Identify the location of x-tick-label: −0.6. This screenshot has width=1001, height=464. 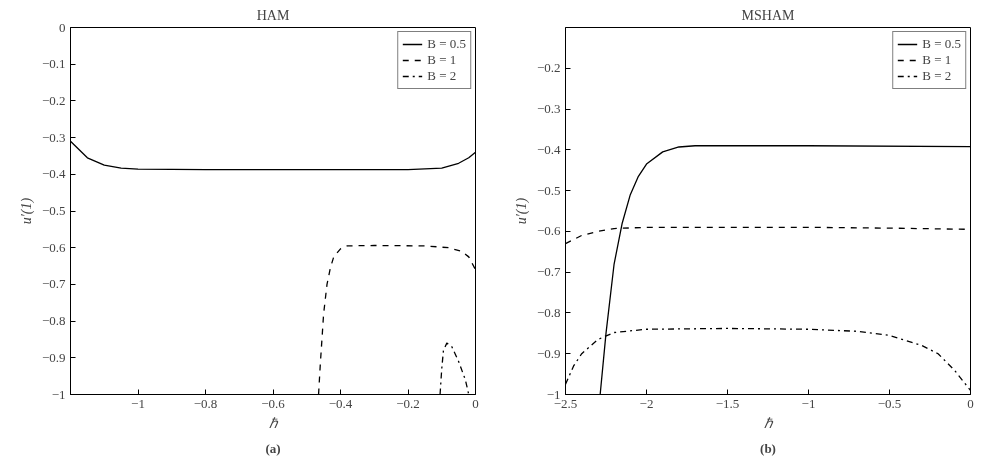
(273, 403).